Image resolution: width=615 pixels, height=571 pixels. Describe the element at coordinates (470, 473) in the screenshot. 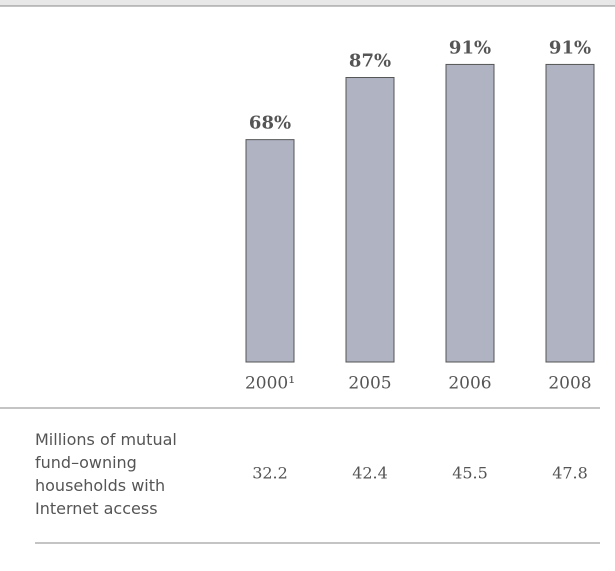

I see `table-value: 45.5` at that location.